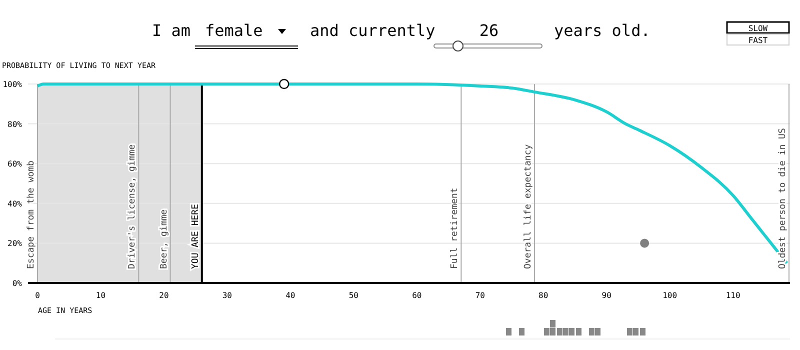  What do you see at coordinates (171, 30) in the screenshot?
I see `text: I am` at bounding box center [171, 30].